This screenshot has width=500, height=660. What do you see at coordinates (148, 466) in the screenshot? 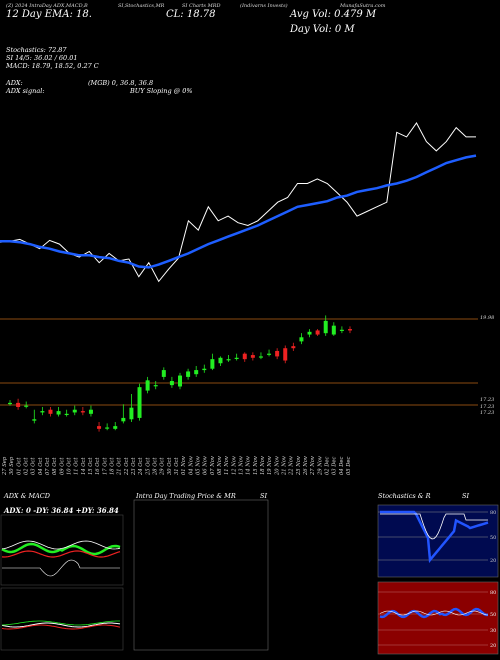
I see `x-tick-label: 25 Oct` at bounding box center [148, 466].